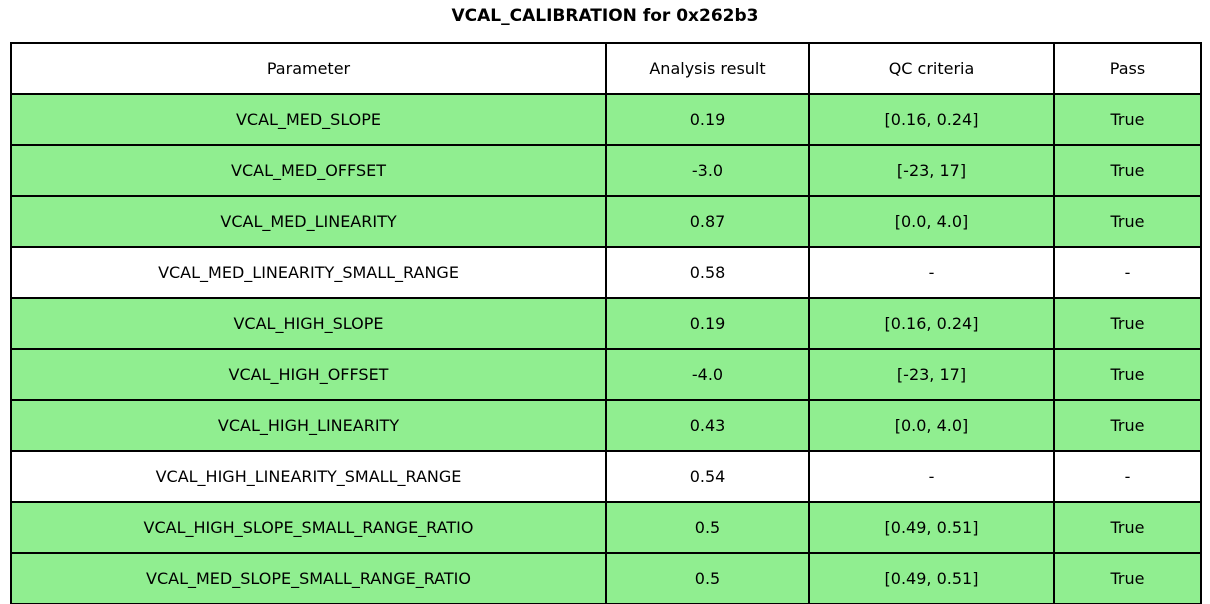 The image size is (1210, 604). Describe the element at coordinates (1127, 68) in the screenshot. I see `column-header-pass: Pass` at that location.